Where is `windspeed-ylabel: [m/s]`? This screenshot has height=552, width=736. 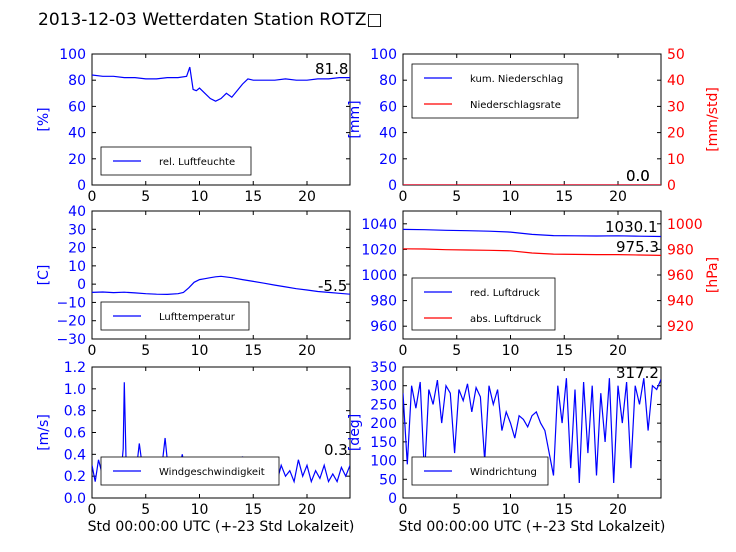 windspeed-ylabel: [m/s] is located at coordinates (44, 432).